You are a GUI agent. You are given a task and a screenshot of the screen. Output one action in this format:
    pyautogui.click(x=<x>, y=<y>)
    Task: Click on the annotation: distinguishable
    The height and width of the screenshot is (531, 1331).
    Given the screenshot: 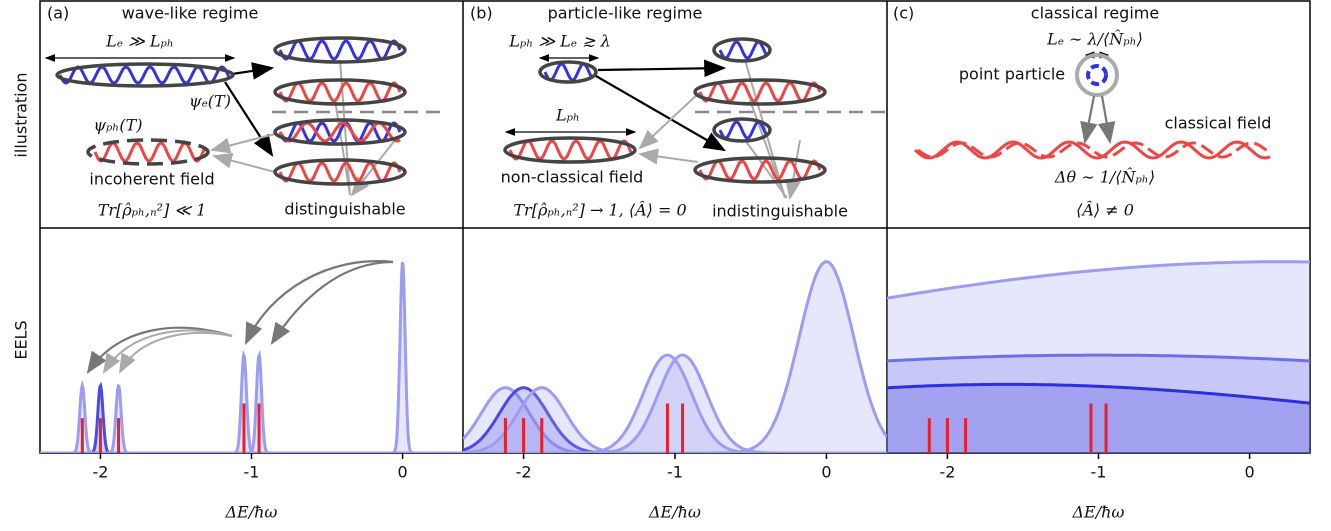 What is the action you would take?
    pyautogui.click(x=344, y=209)
    